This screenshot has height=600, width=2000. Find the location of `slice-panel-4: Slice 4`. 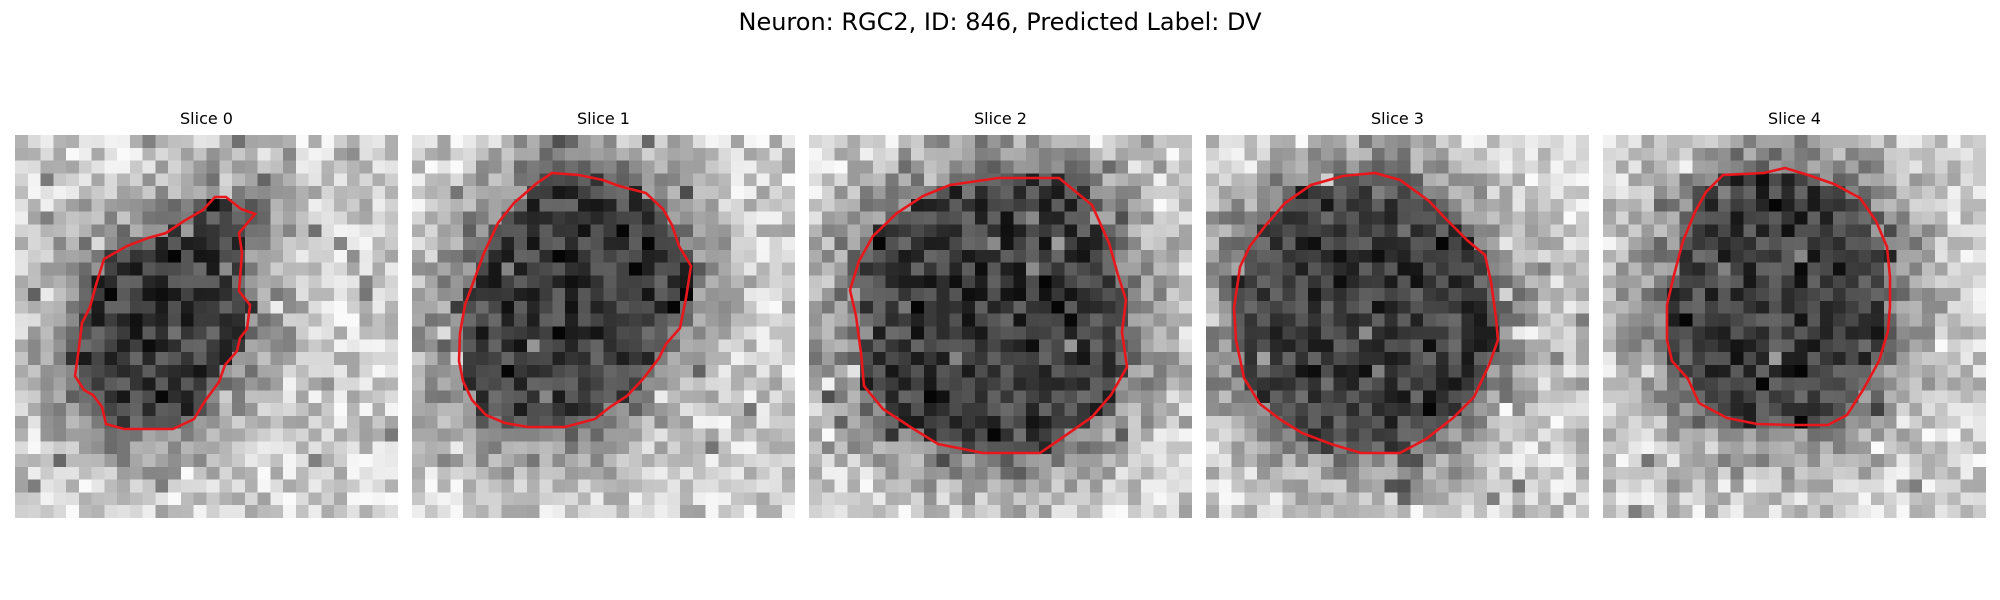

slice-panel-4: Slice 4 is located at coordinates (1794, 313).